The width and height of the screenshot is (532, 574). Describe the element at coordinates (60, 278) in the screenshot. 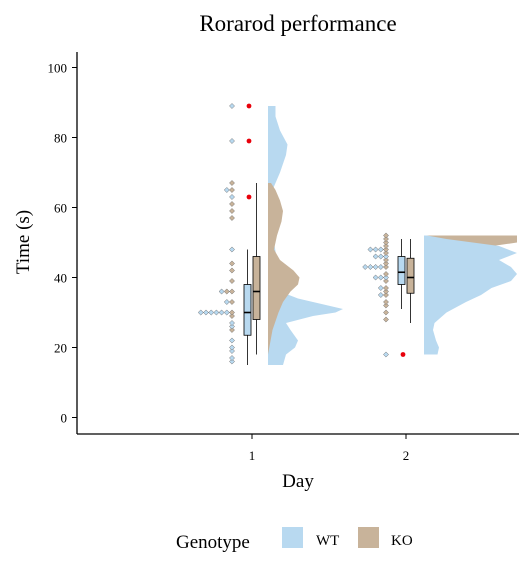

I see `y-tick-label: 40` at that location.